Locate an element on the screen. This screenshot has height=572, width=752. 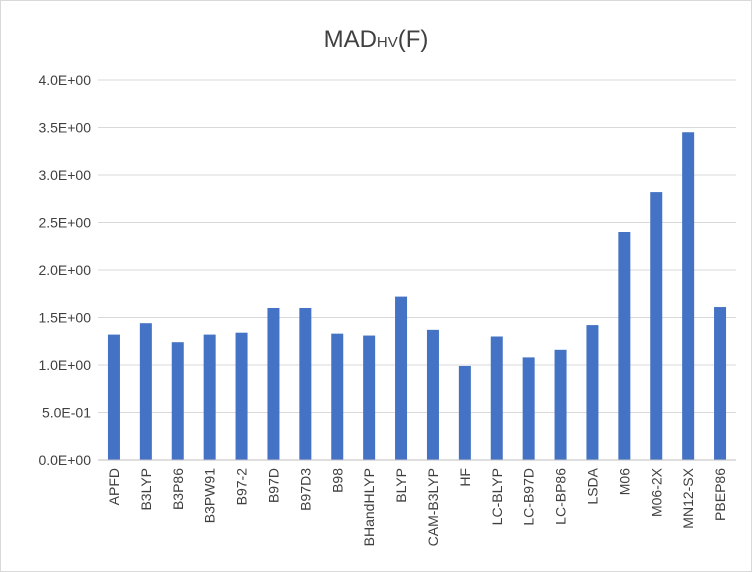
bar-b3pw91 is located at coordinates (209, 397).